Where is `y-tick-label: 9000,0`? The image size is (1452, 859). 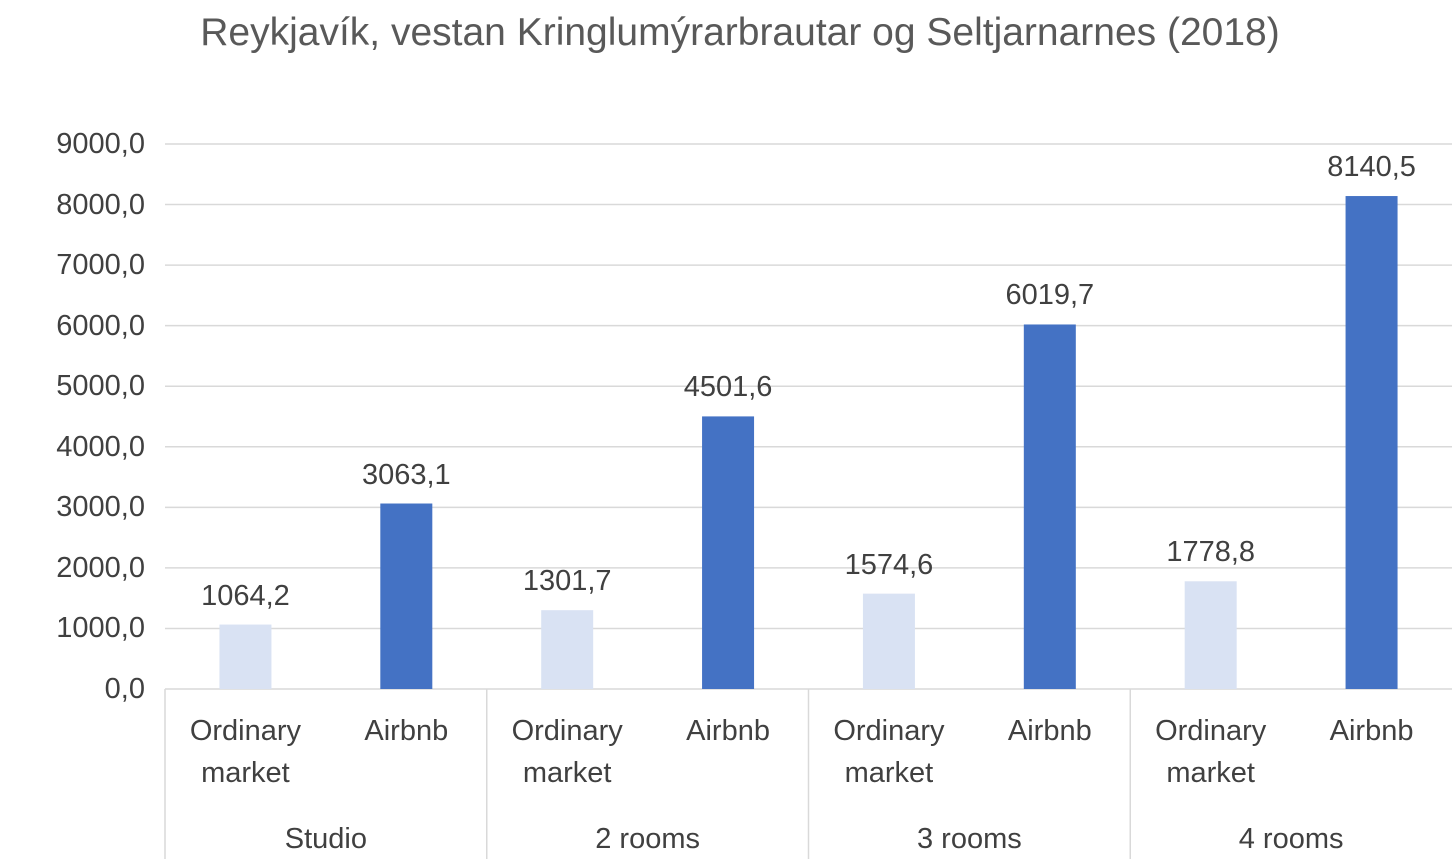 y-tick-label: 9000,0 is located at coordinates (100, 144).